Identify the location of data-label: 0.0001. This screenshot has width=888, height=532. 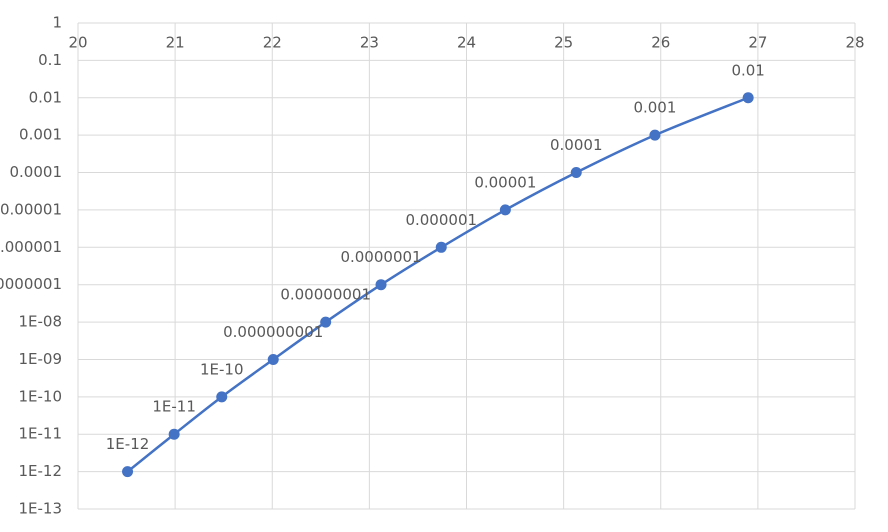
(576, 145).